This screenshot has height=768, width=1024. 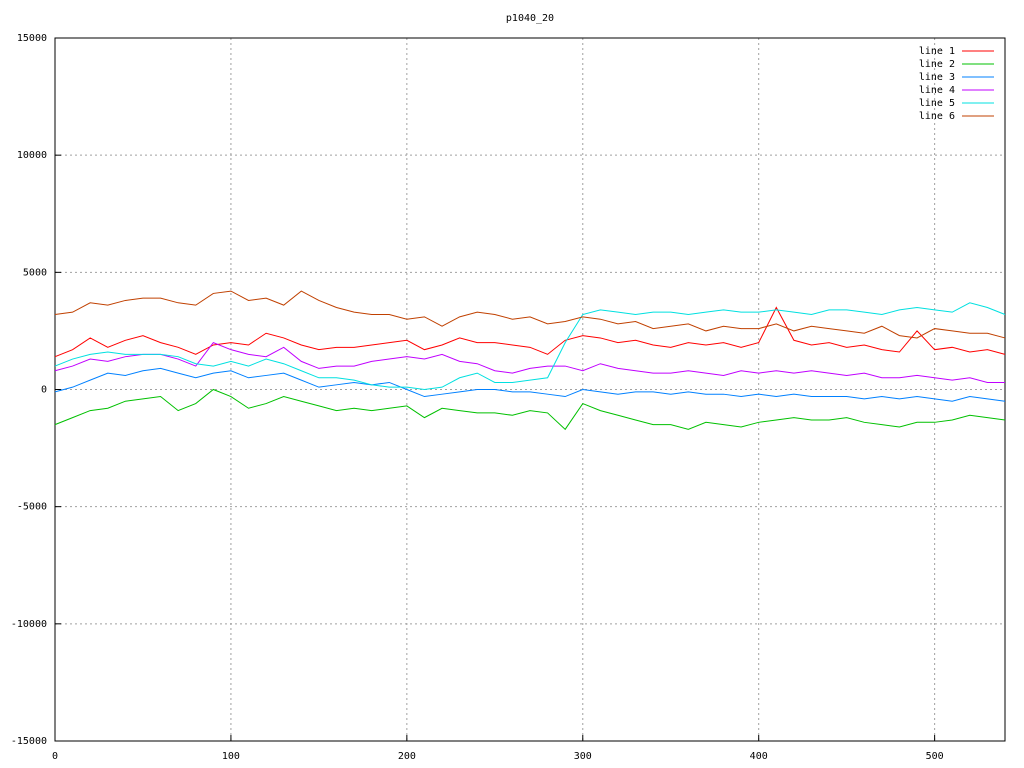 I want to click on chart-title: p1040_20, so click(x=530, y=18).